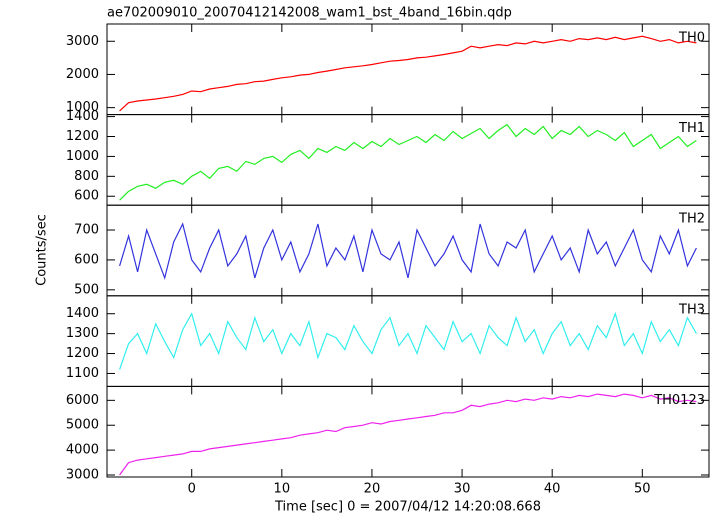 This screenshot has width=717, height=516. Describe the element at coordinates (82, 74) in the screenshot. I see `y-tick-label: 2000` at that location.